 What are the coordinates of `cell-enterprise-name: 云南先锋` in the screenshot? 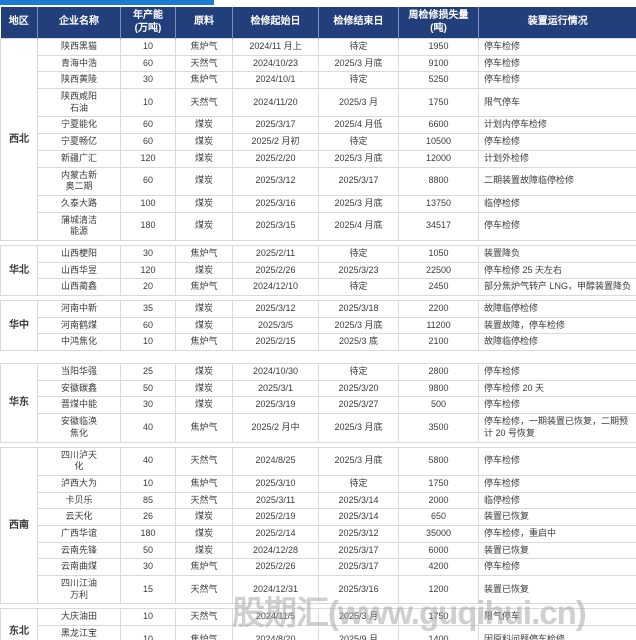 It's located at (79, 550).